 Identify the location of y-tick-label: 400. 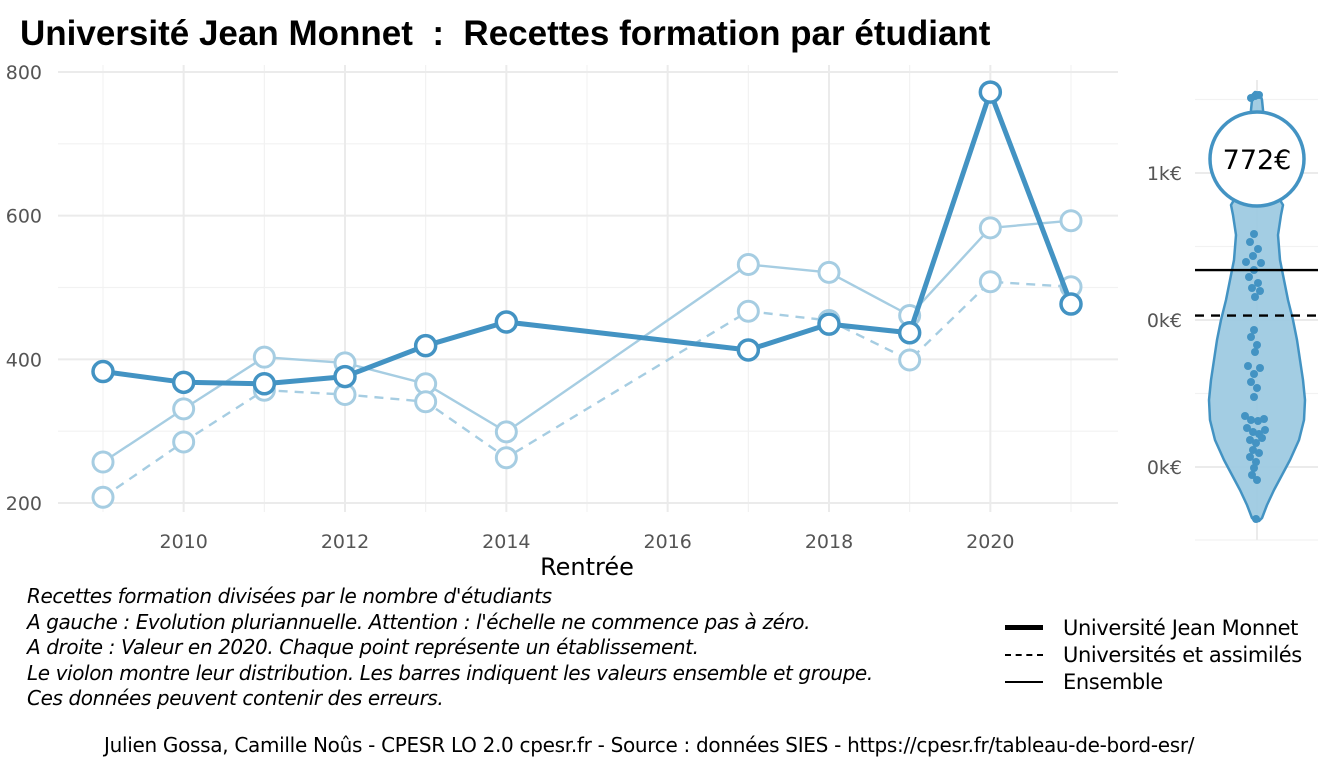
(24, 360).